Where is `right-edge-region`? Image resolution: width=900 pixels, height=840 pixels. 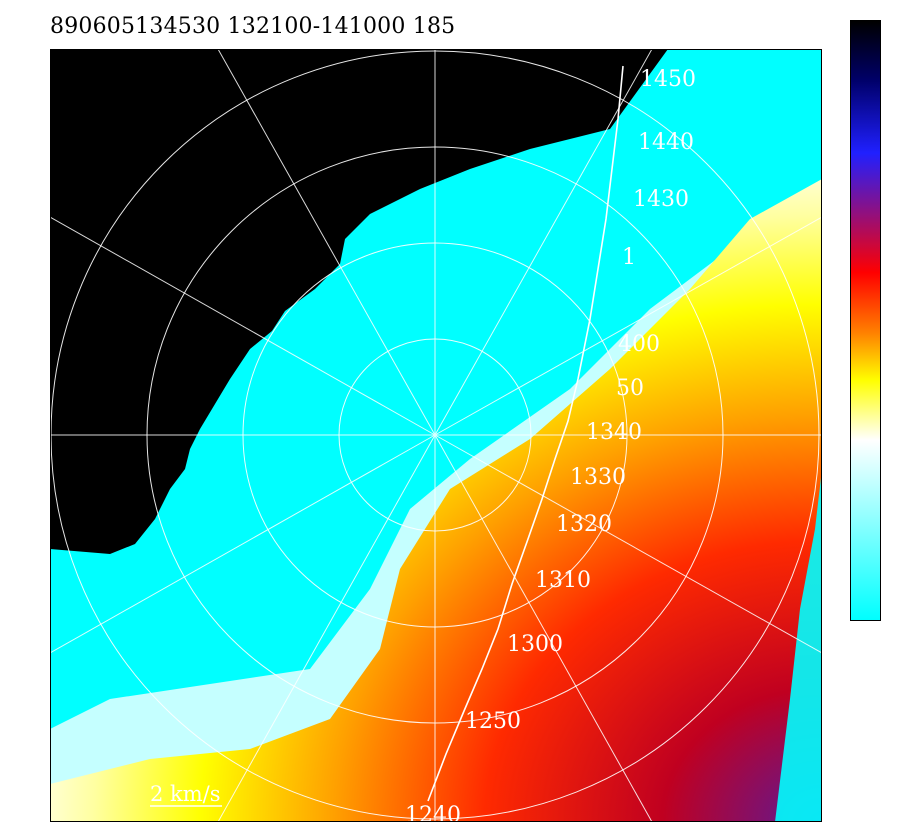
right-edge-region is located at coordinates (798, 435).